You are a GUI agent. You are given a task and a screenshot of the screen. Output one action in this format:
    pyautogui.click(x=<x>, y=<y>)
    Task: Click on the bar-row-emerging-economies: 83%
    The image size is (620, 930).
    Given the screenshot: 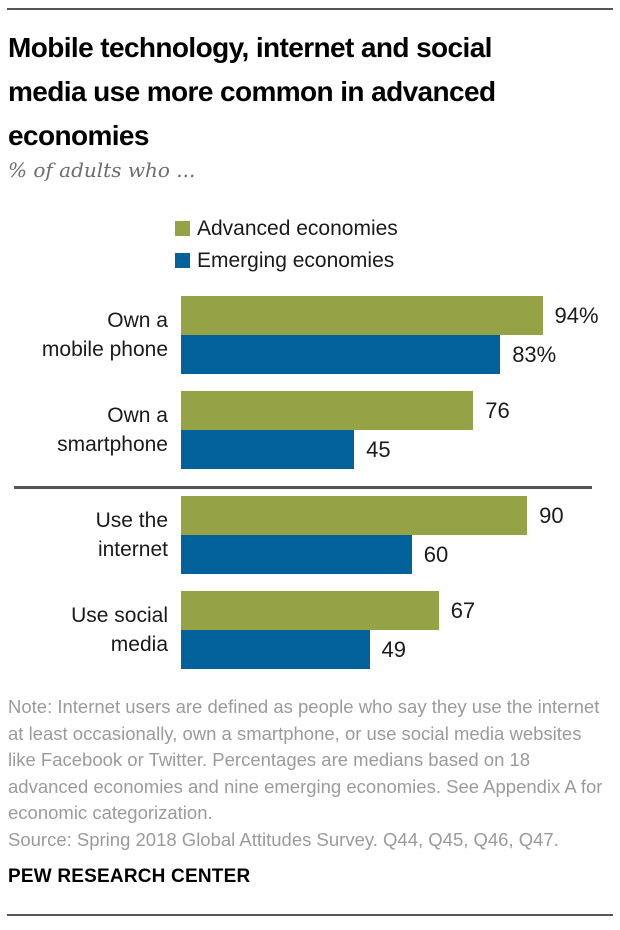 What is the action you would take?
    pyautogui.click(x=400, y=354)
    